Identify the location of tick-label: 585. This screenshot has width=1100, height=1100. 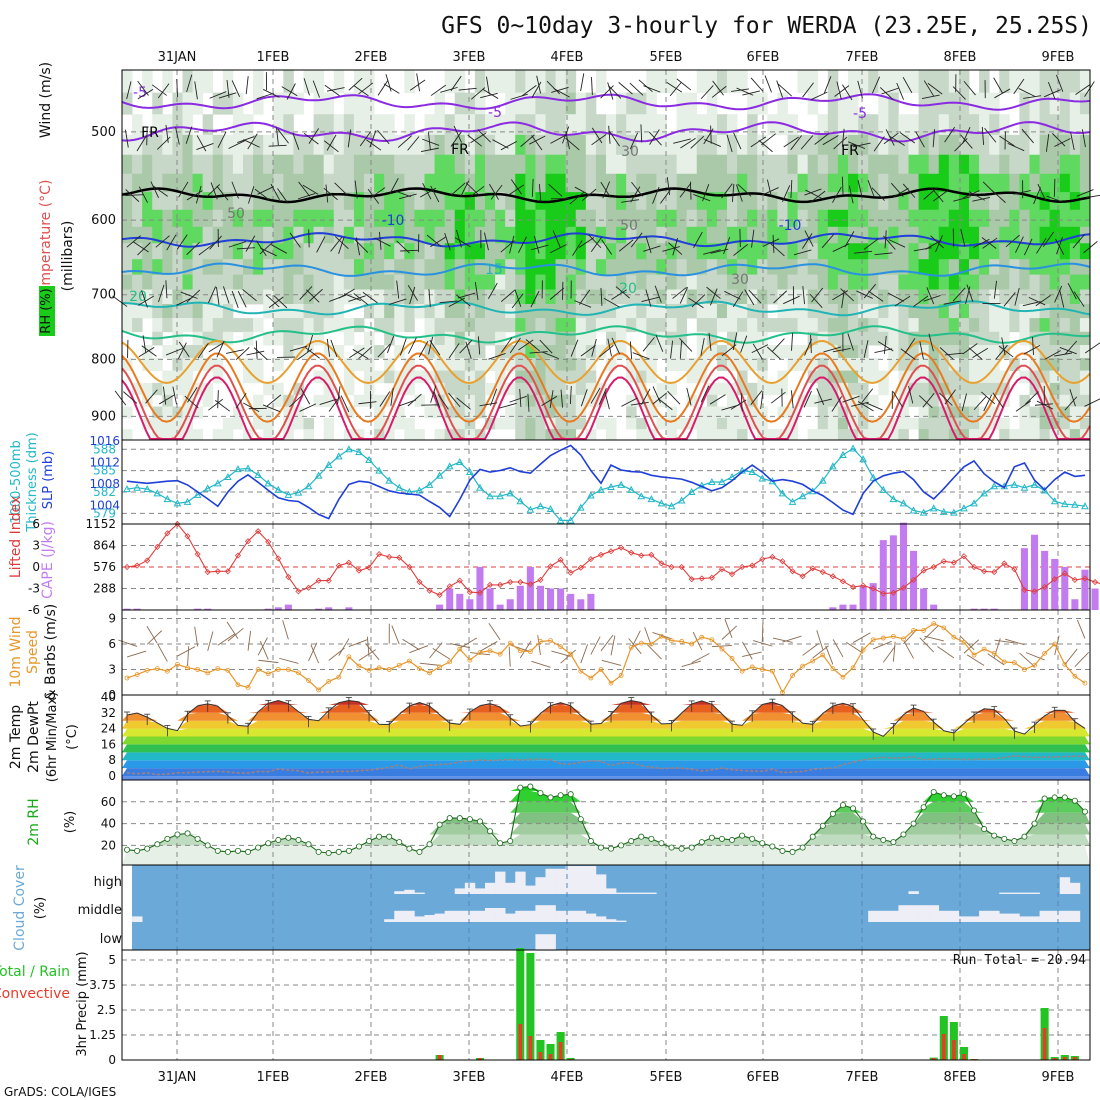
(104, 471).